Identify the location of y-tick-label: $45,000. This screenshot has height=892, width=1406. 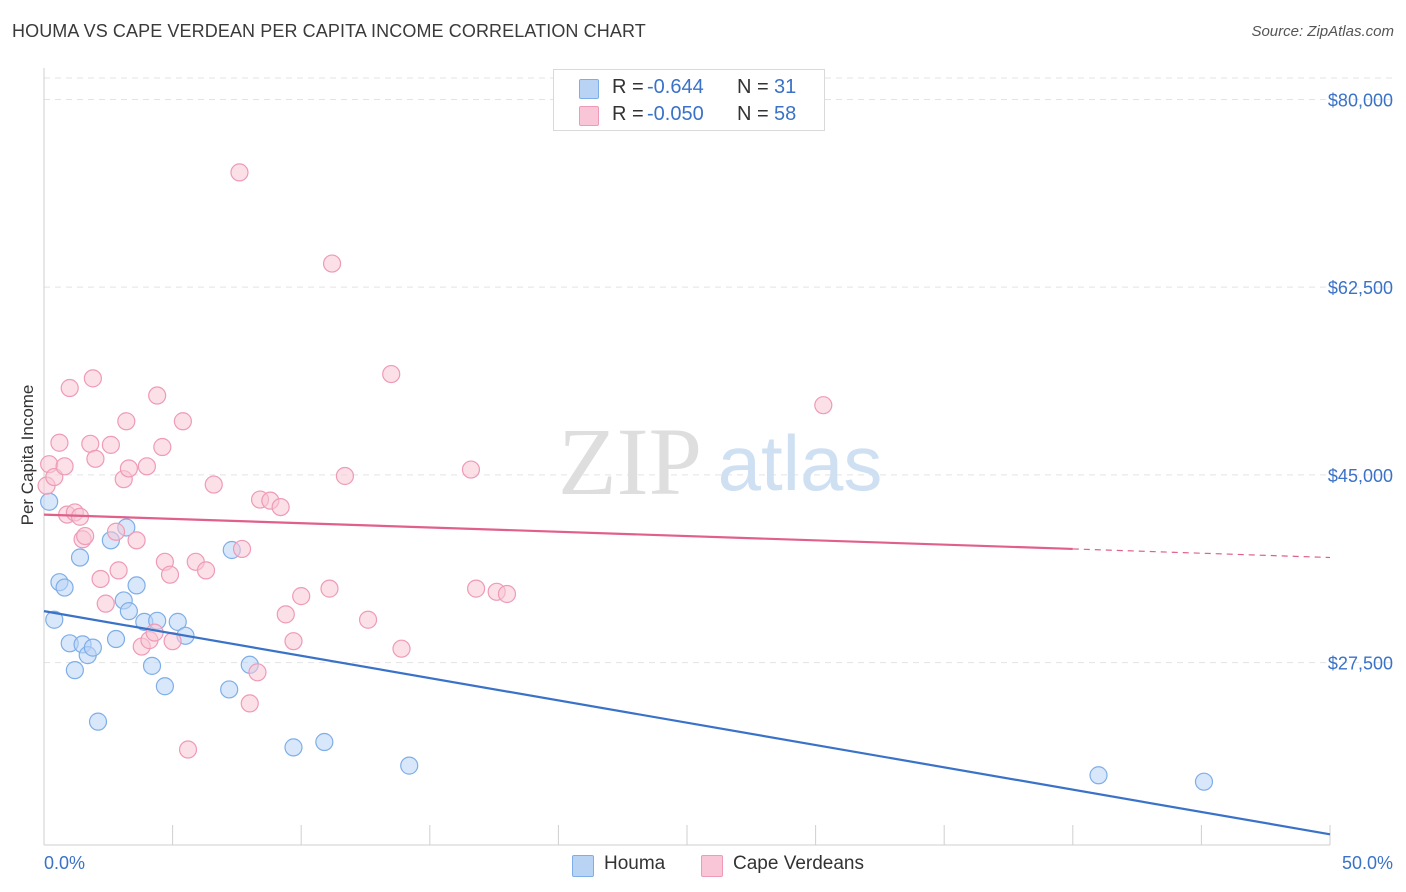
(1360, 476).